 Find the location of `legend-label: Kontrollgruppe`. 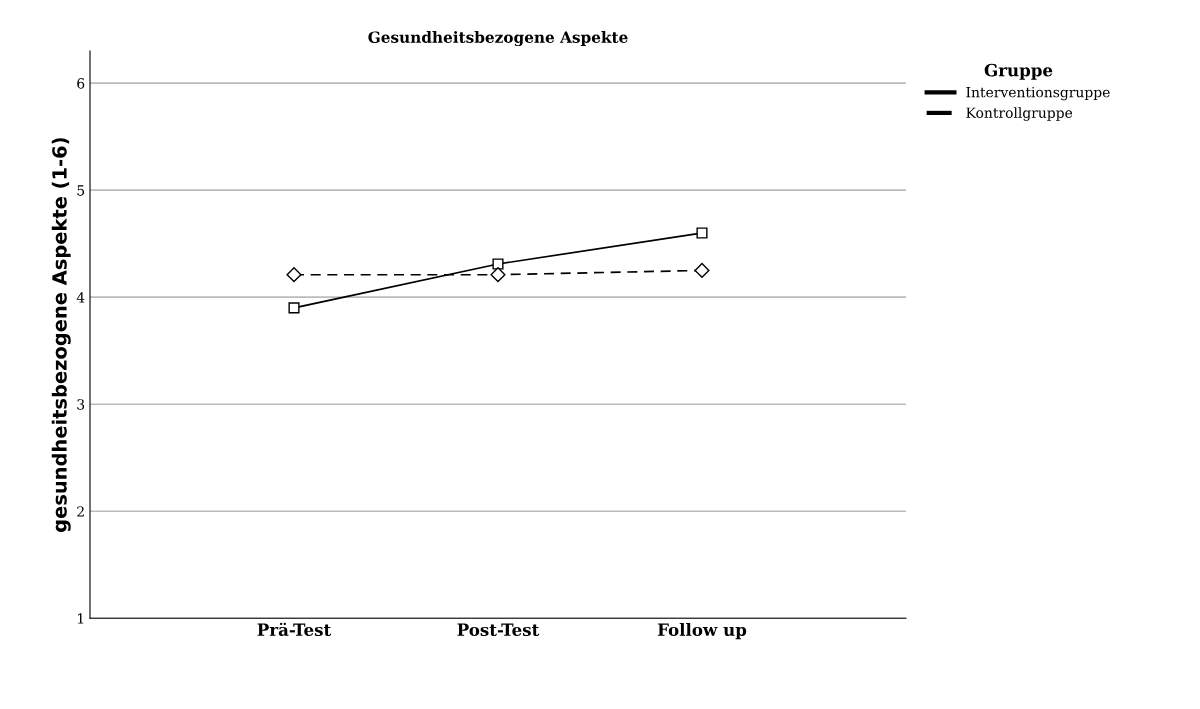

legend-label: Kontrollgruppe is located at coordinates (1019, 114).